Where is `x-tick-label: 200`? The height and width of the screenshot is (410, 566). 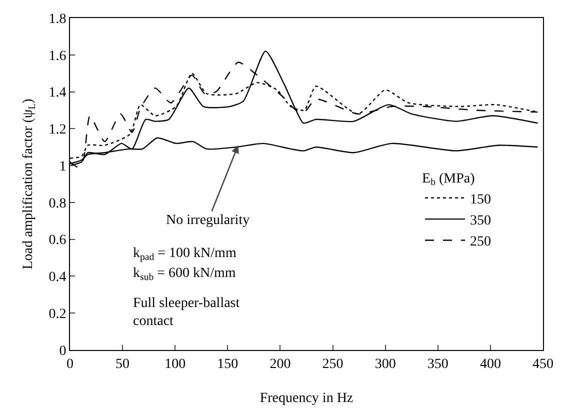 x-tick-label: 200 is located at coordinates (280, 364).